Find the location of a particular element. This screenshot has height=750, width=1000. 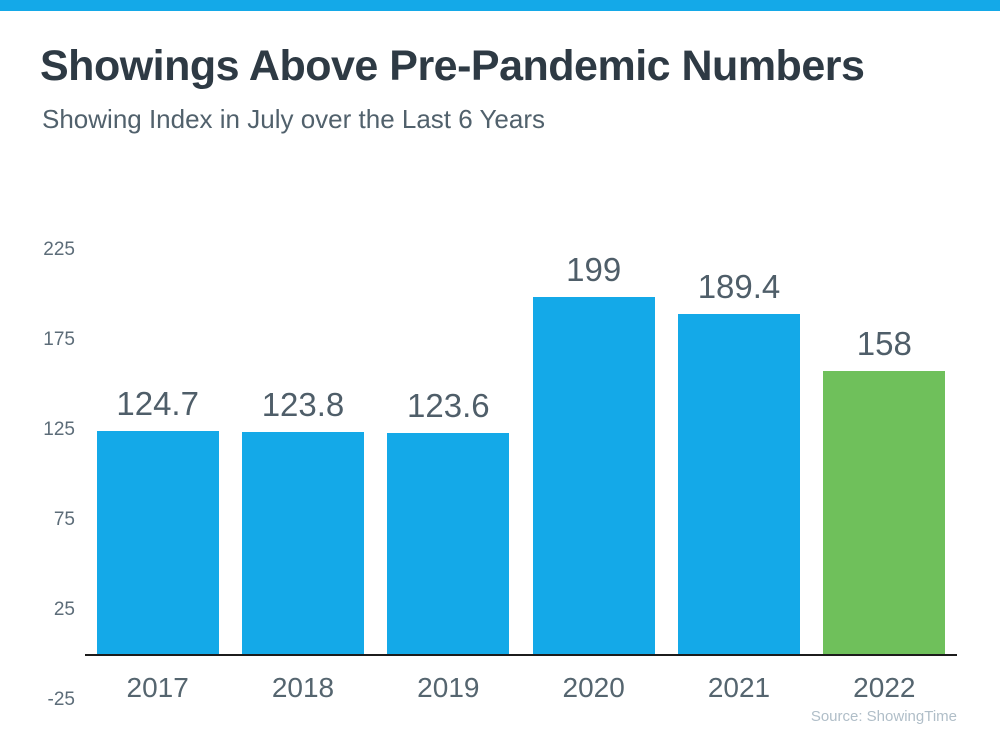

x-axis-tick-label: 2020 is located at coordinates (593, 687).